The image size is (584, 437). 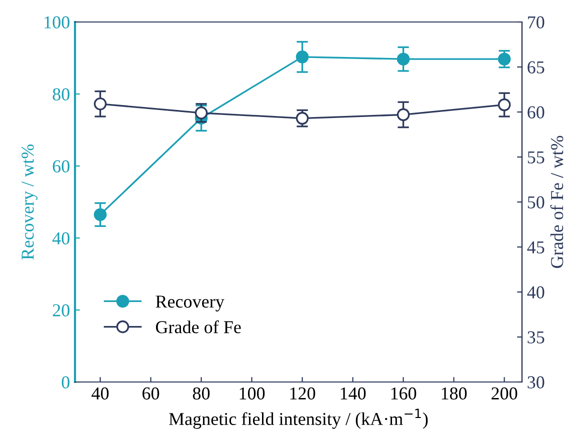 I want to click on y2-tick-label: 70, so click(x=536, y=22).